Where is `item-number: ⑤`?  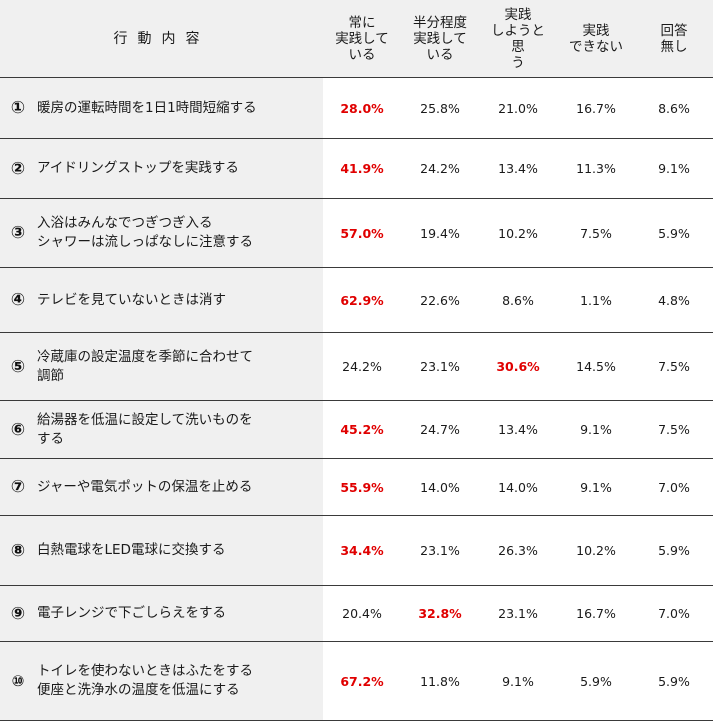 item-number: ⑤ is located at coordinates (18, 366).